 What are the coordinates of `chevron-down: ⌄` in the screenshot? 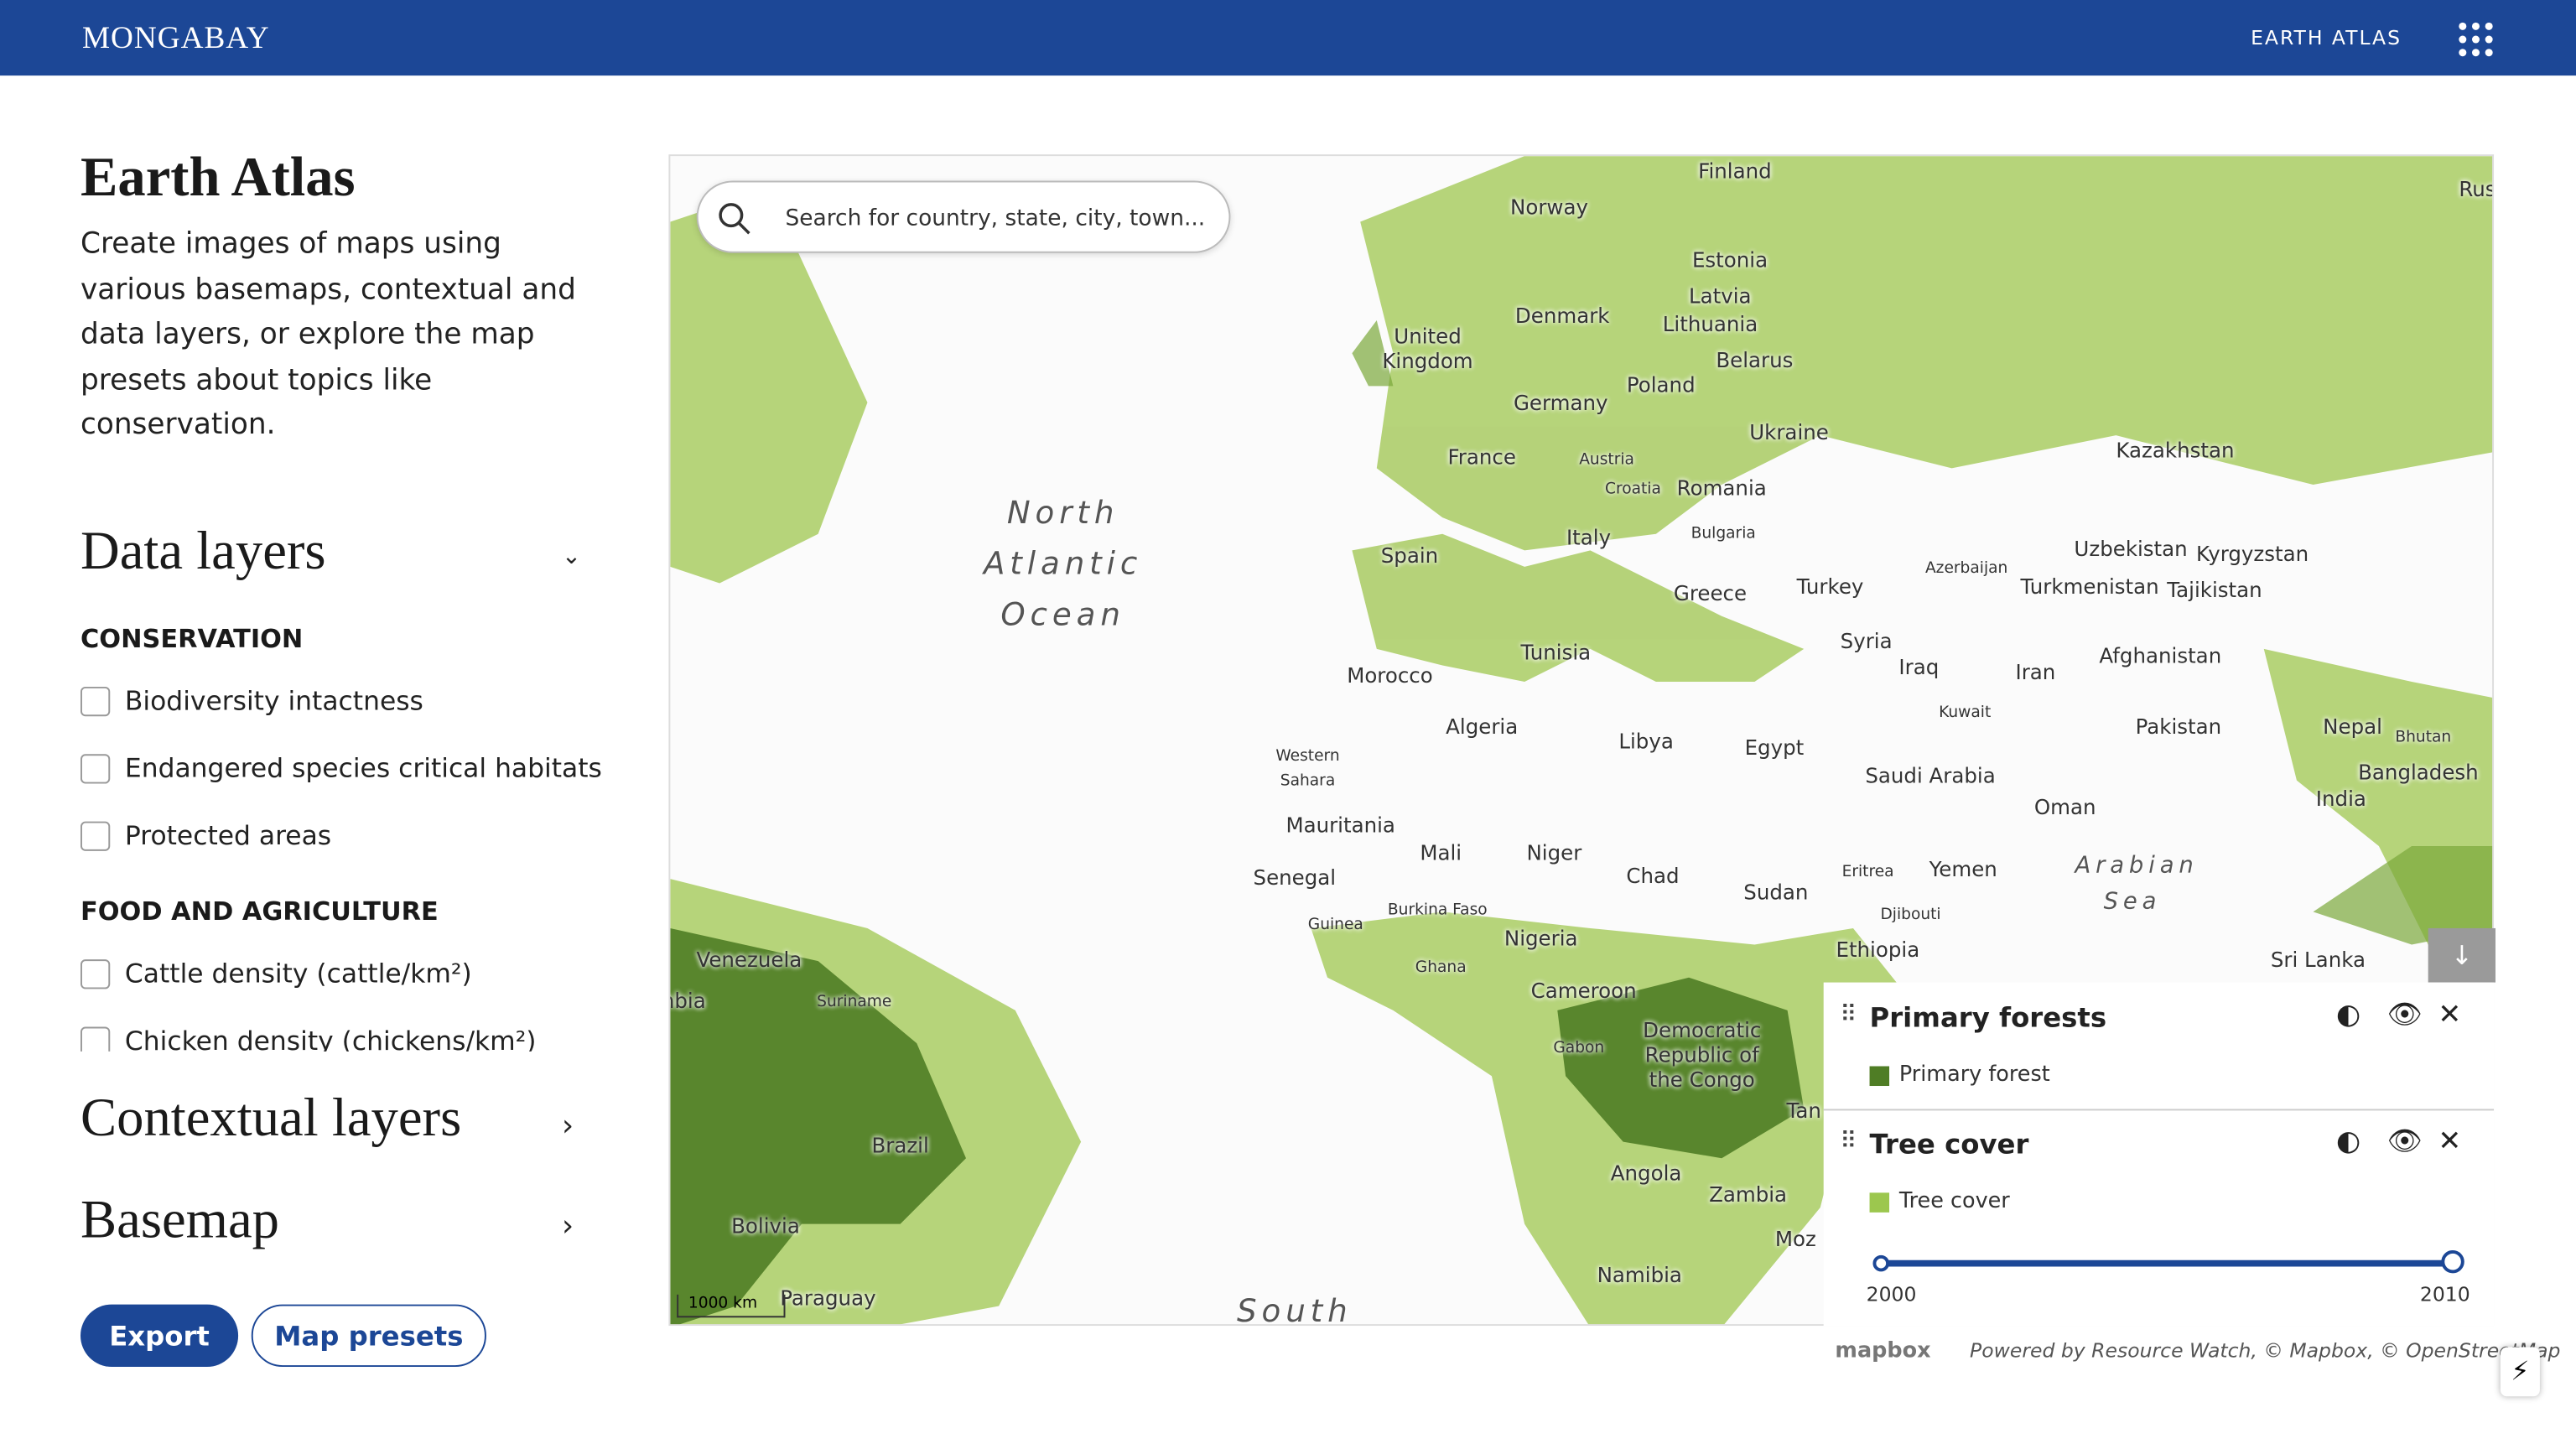 It's located at (572, 556).